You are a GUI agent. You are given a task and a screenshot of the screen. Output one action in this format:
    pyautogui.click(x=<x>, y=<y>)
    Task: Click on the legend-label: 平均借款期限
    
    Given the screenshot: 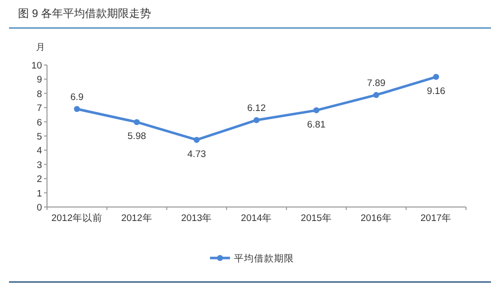 What is the action you would take?
    pyautogui.click(x=264, y=258)
    